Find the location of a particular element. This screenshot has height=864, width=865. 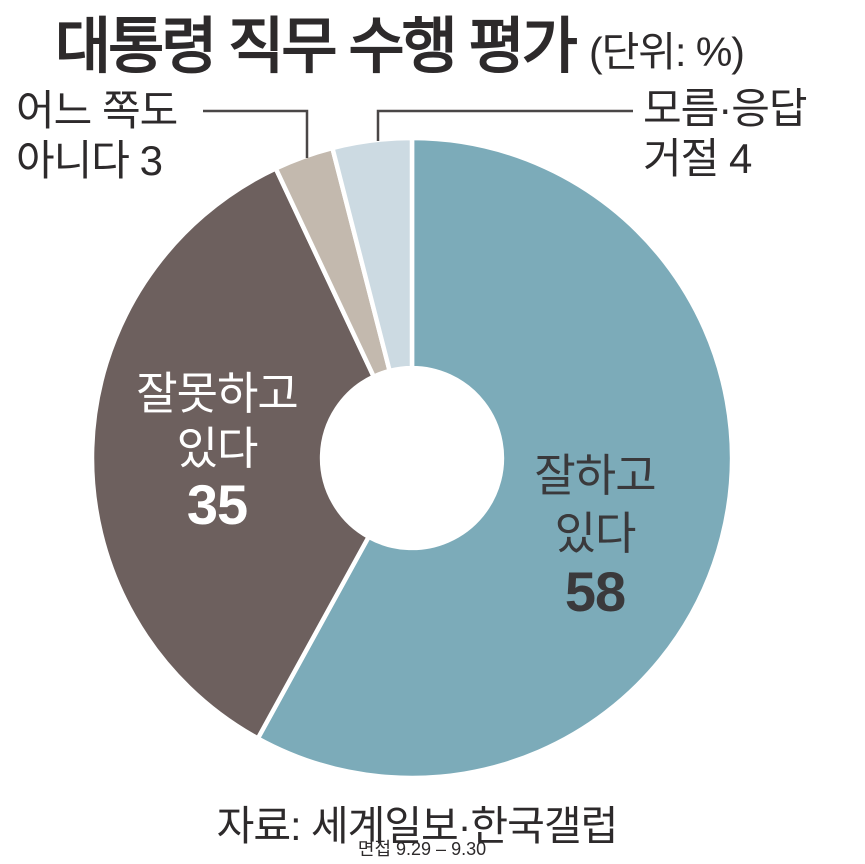

slice-label-bad: 잘못하고 있다 35 is located at coordinates (217, 451).